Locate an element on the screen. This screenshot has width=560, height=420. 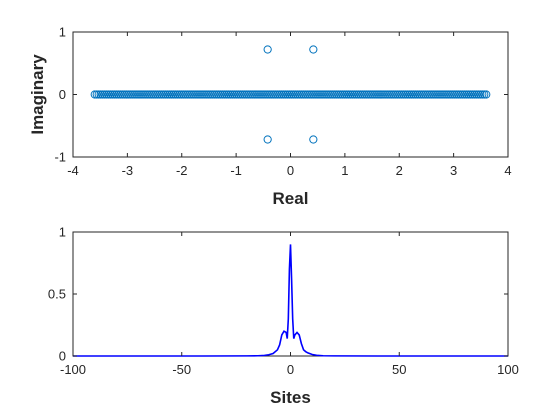
sites-y-tick-label: 1 is located at coordinates (62, 232).